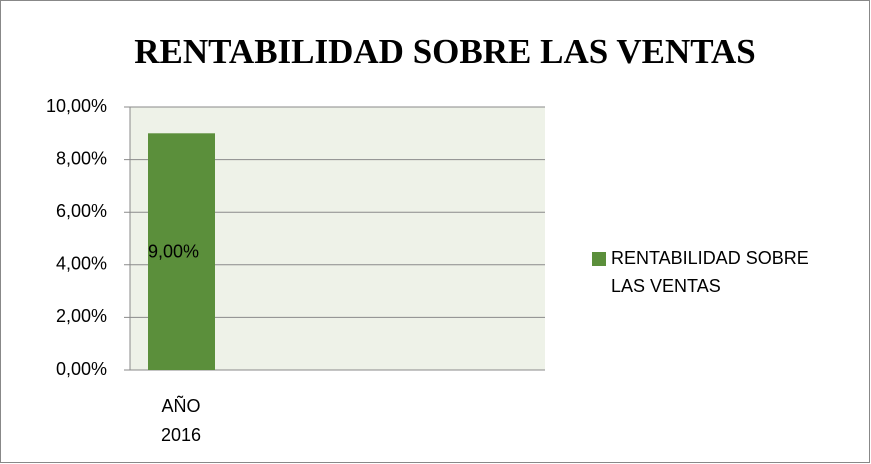  I want to click on y-tick-label: 10,00%, so click(76, 106).